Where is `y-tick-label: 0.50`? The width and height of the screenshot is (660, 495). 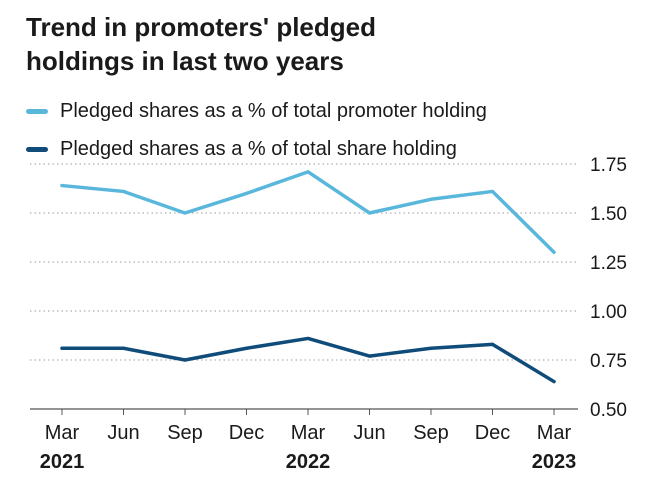 y-tick-label: 0.50 is located at coordinates (608, 410).